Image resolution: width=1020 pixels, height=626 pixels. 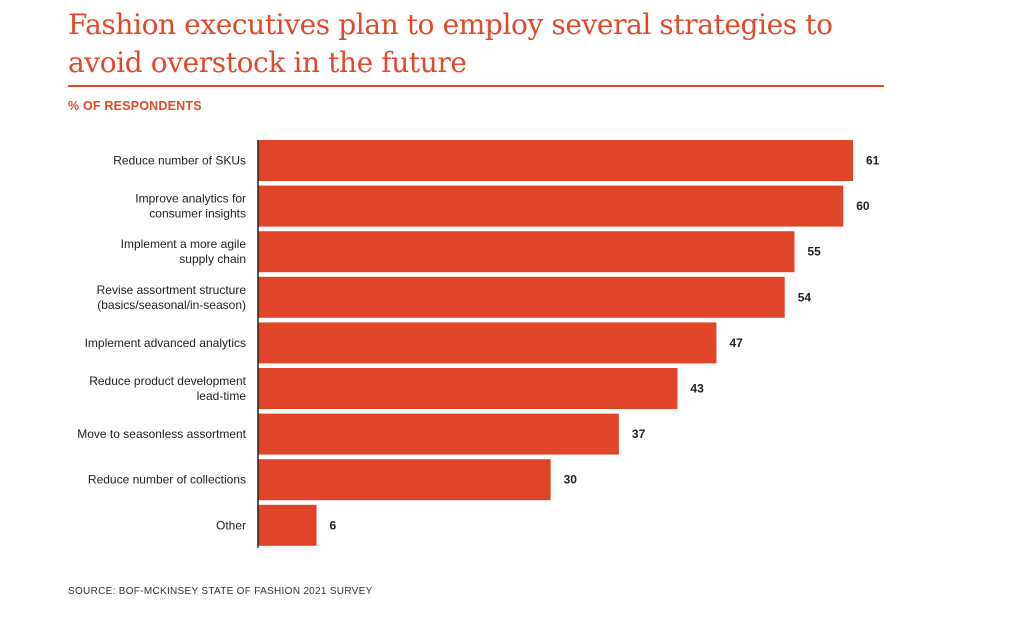 I want to click on category-label-2: Improve analytics for consumer insights, so click(x=190, y=206).